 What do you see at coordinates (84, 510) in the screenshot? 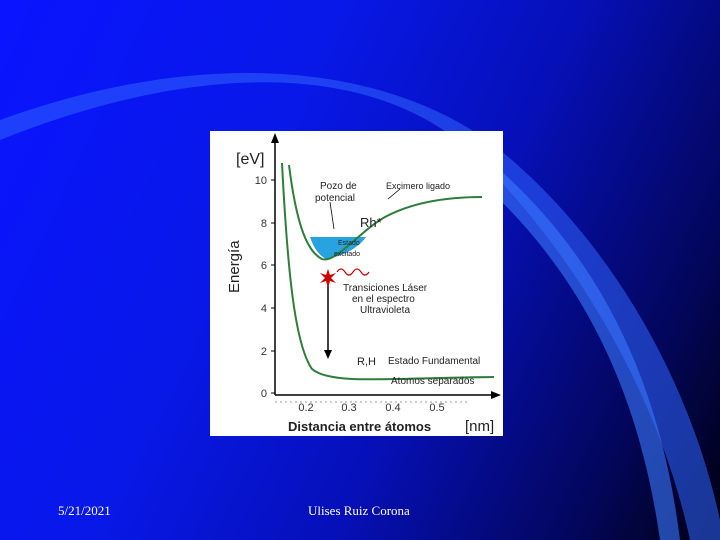
I see `slide-date: 5/21/2021` at bounding box center [84, 510].